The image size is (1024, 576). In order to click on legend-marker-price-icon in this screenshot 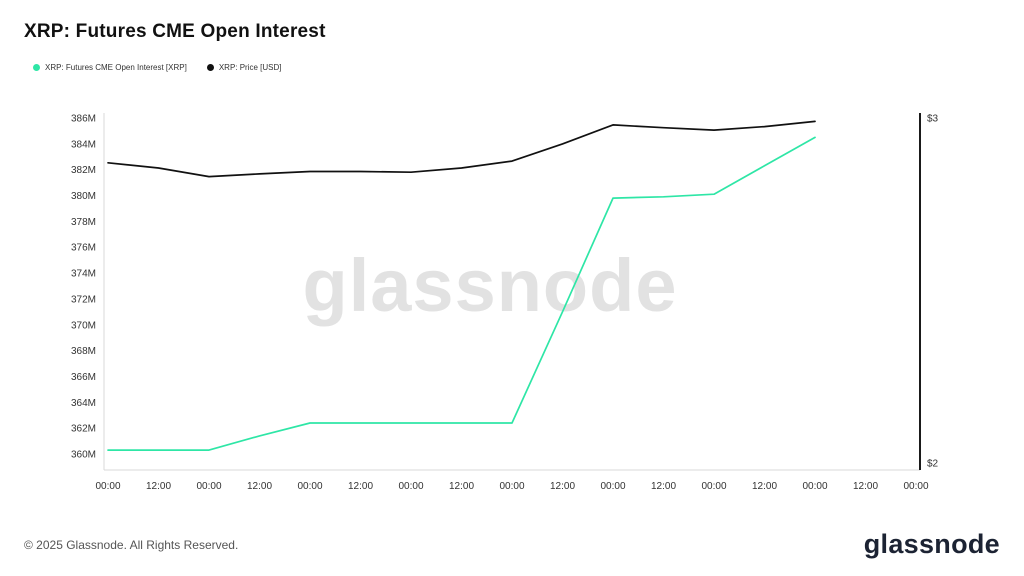, I will do `click(210, 67)`.